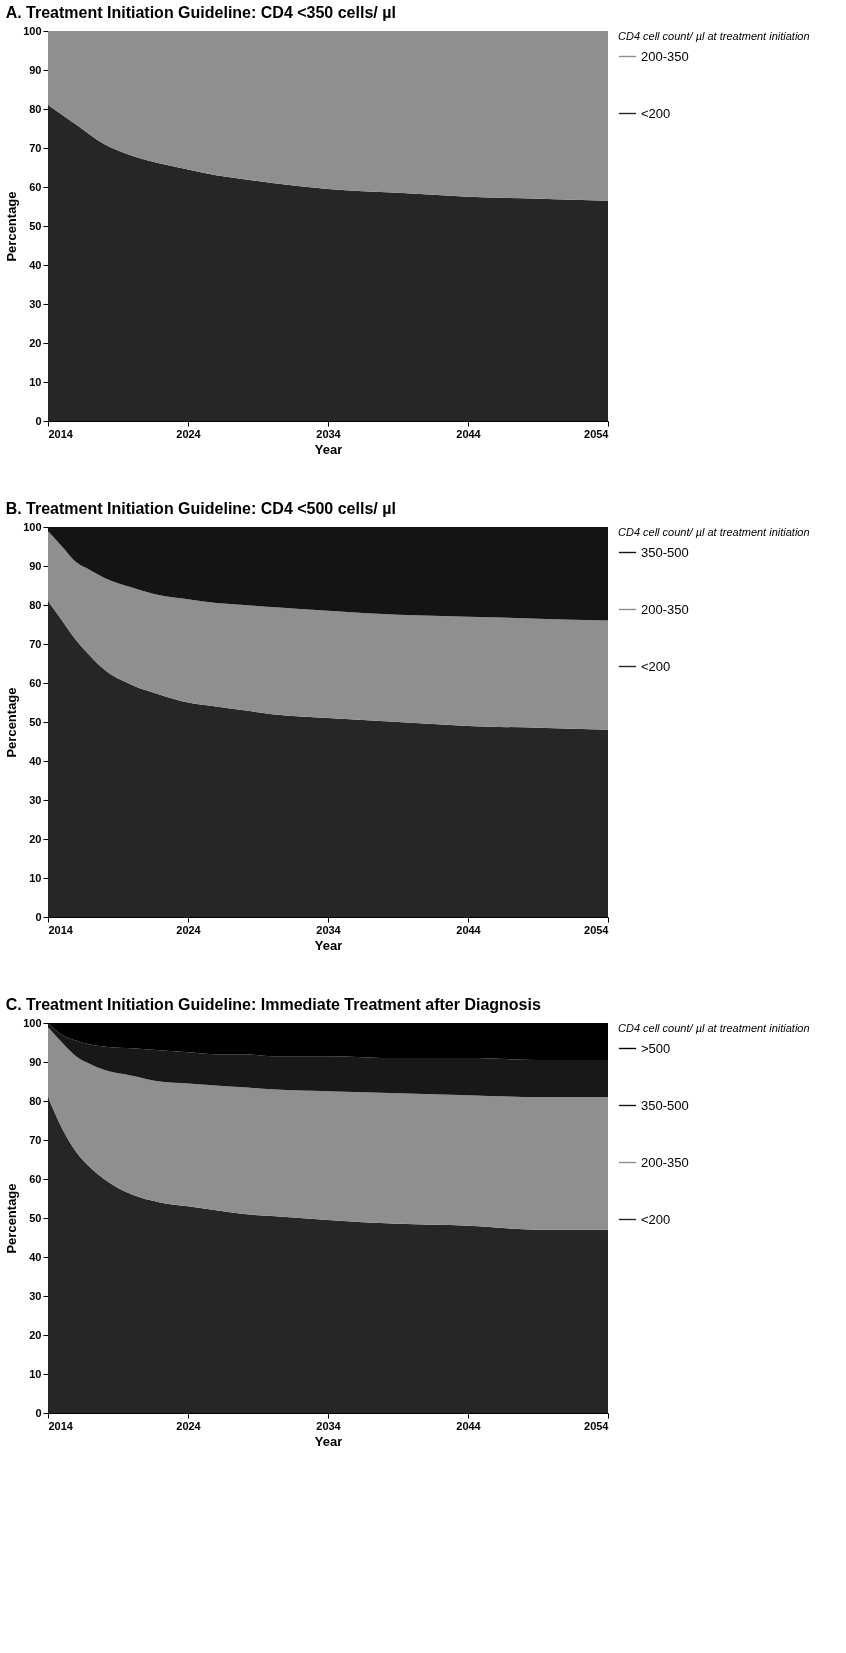  What do you see at coordinates (656, 1048) in the screenshot?
I see `legend-label: >500` at bounding box center [656, 1048].